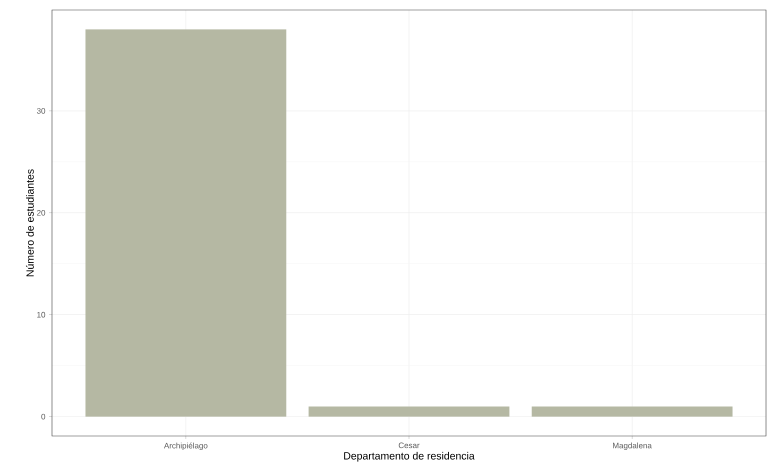 This screenshot has height=474, width=767. I want to click on y-axis-title: Número de estudiantes, so click(30, 222).